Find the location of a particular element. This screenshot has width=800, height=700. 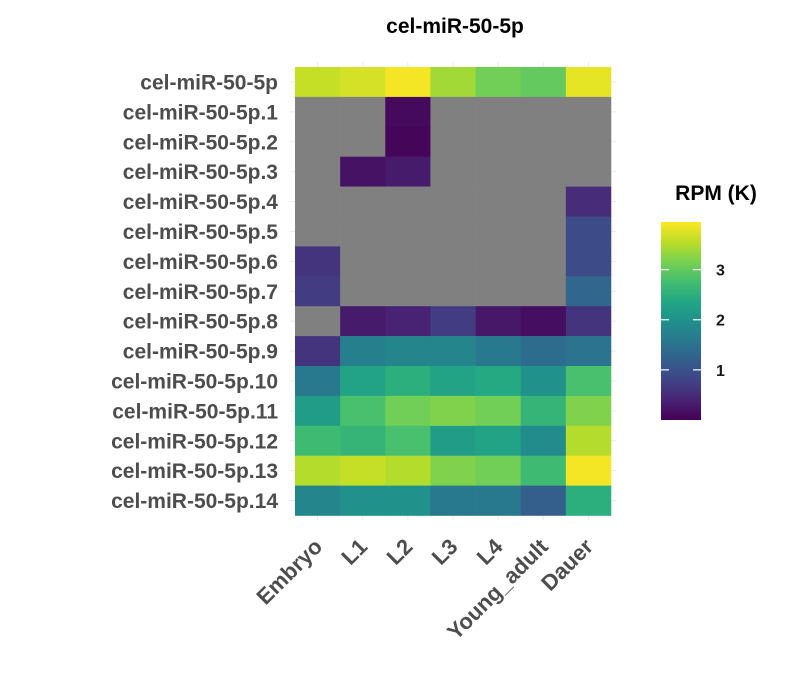

chart-title: cel-miR-50-5p is located at coordinates (455, 26).